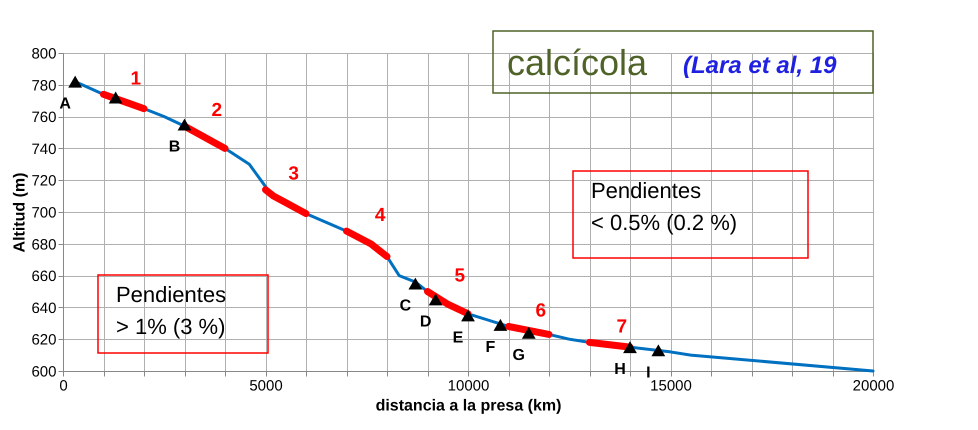 This screenshot has width=978, height=430. Describe the element at coordinates (469, 406) in the screenshot. I see `x-axis-title: distancia a la presa (km)` at that location.